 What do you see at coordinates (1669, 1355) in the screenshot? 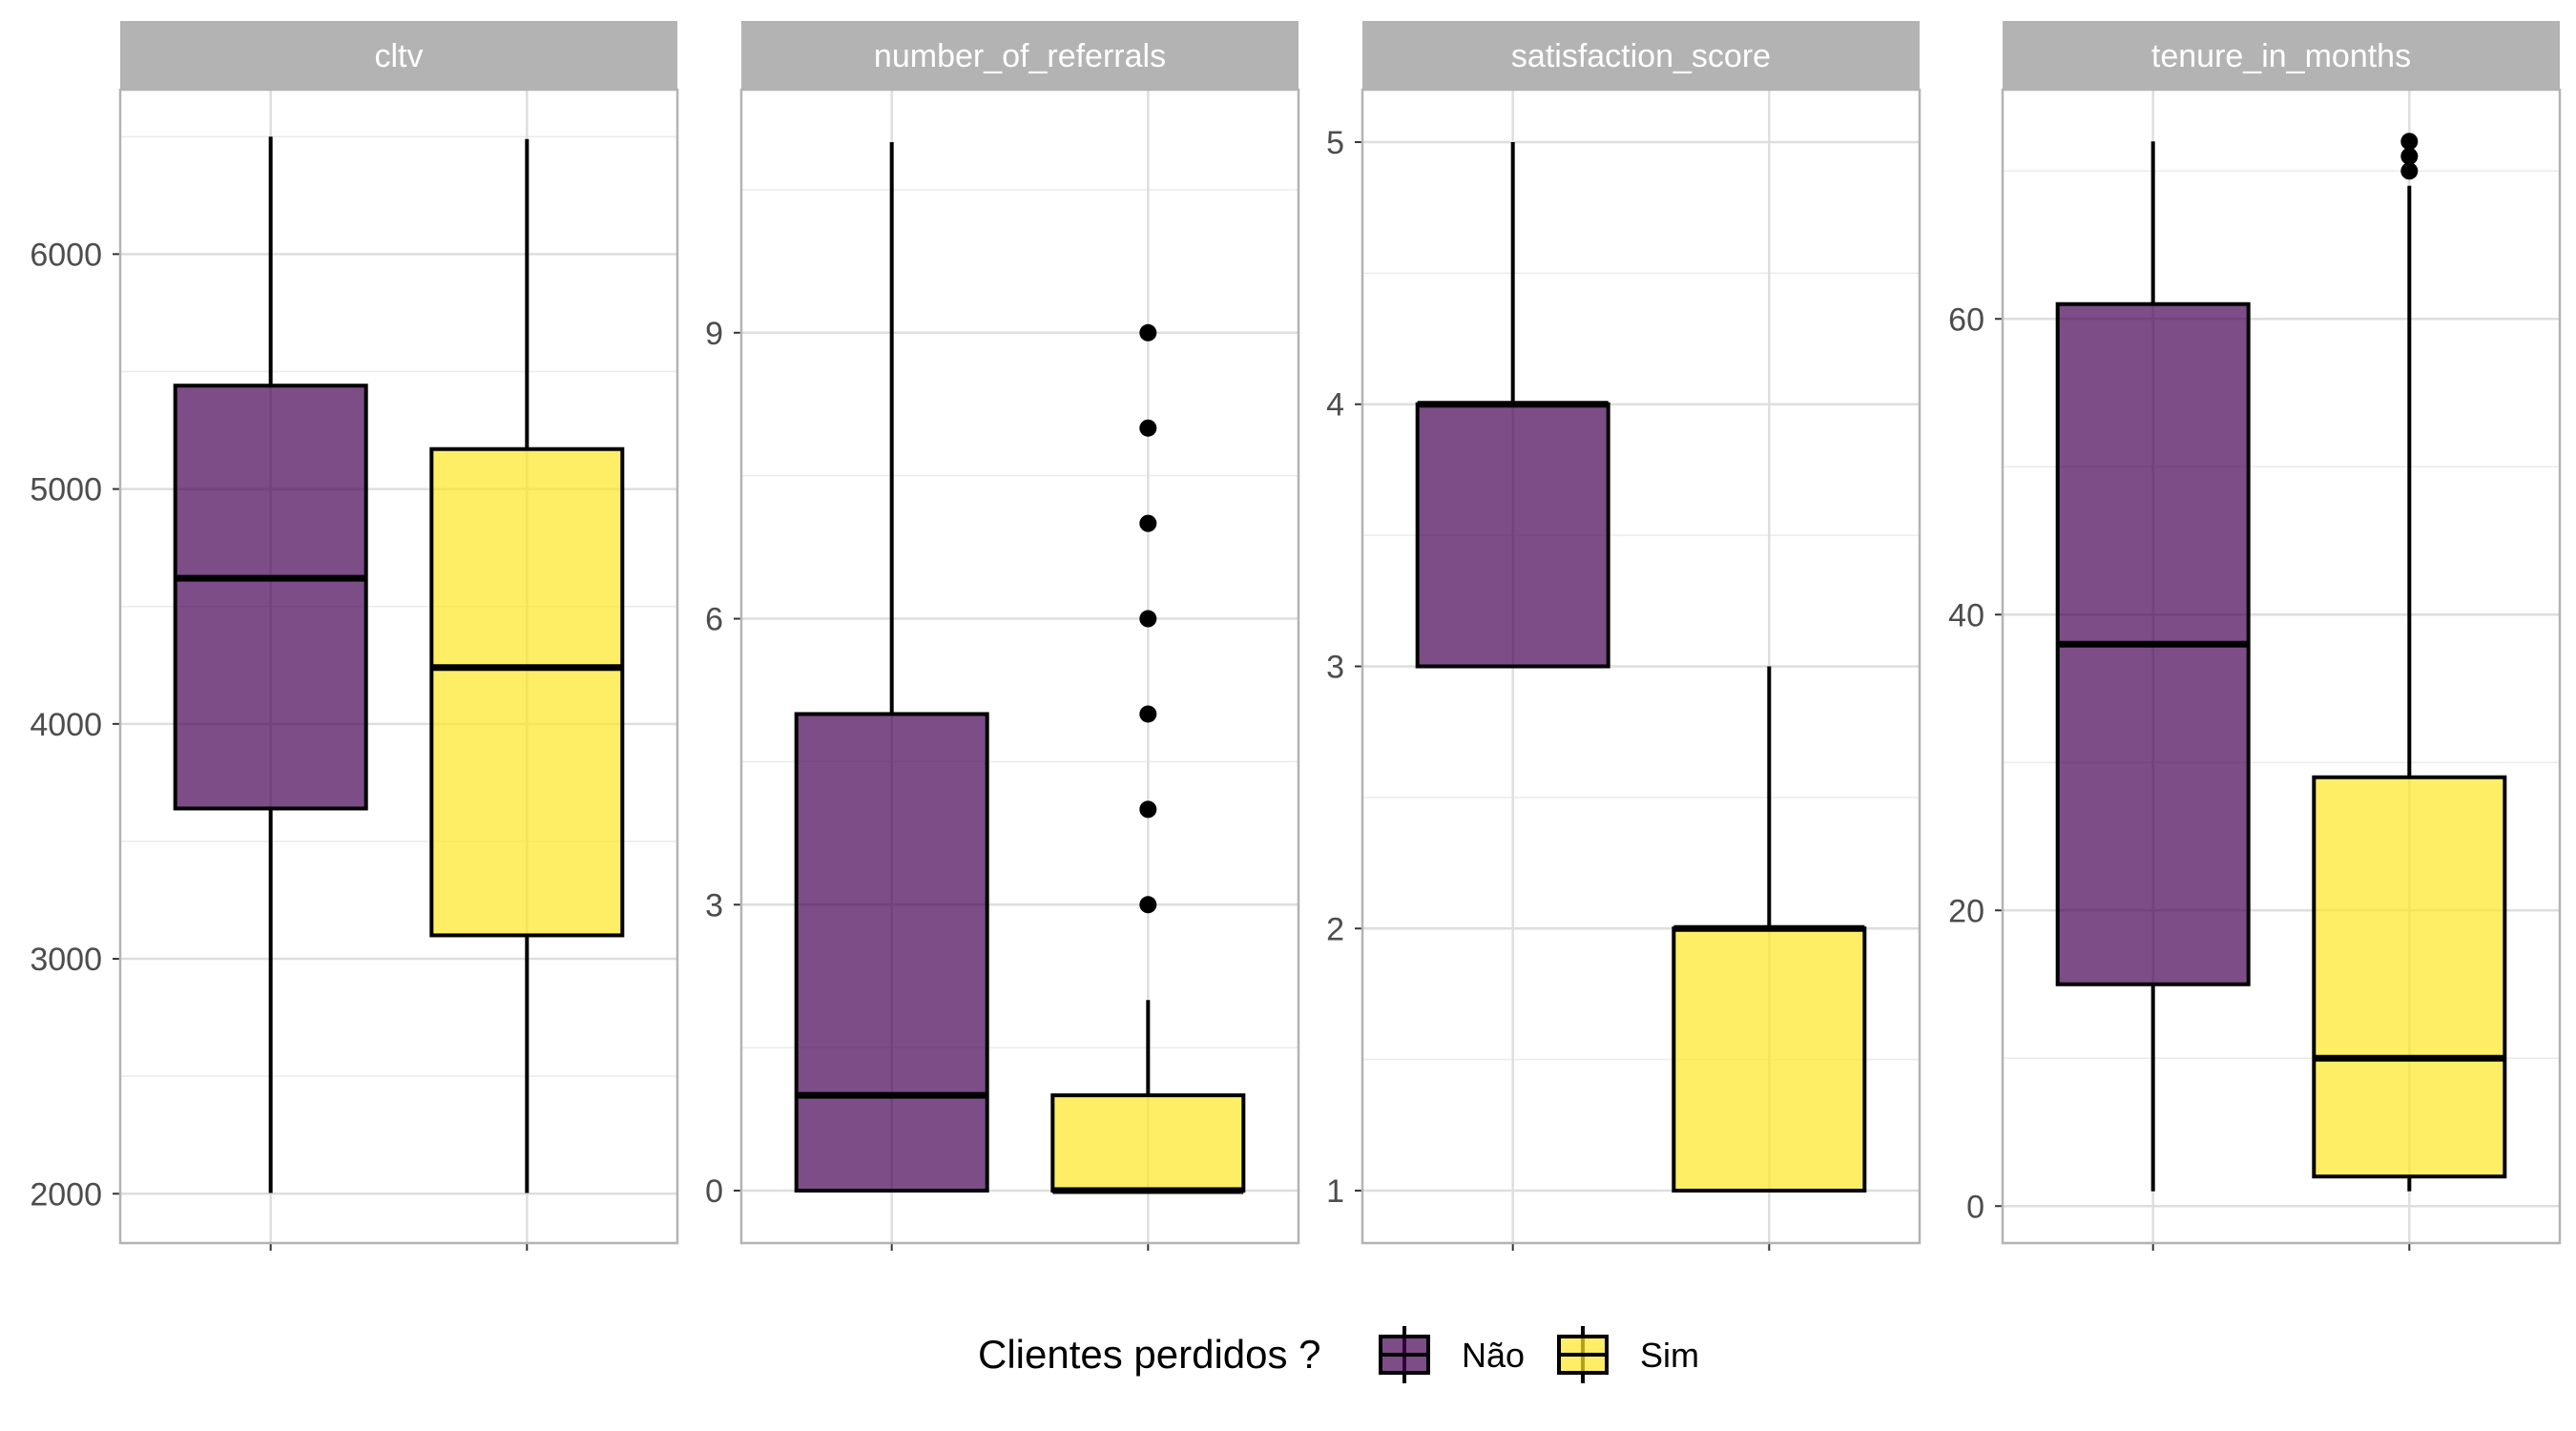
I see `legend-label: Sim` at bounding box center [1669, 1355].